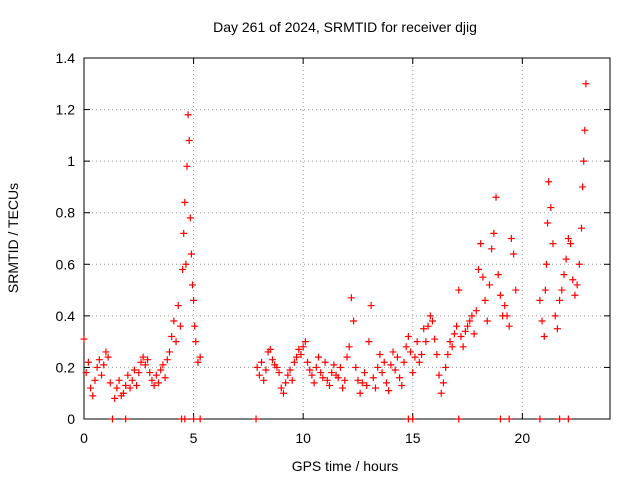  What do you see at coordinates (413, 438) in the screenshot?
I see `x-tick-label: 15` at bounding box center [413, 438].